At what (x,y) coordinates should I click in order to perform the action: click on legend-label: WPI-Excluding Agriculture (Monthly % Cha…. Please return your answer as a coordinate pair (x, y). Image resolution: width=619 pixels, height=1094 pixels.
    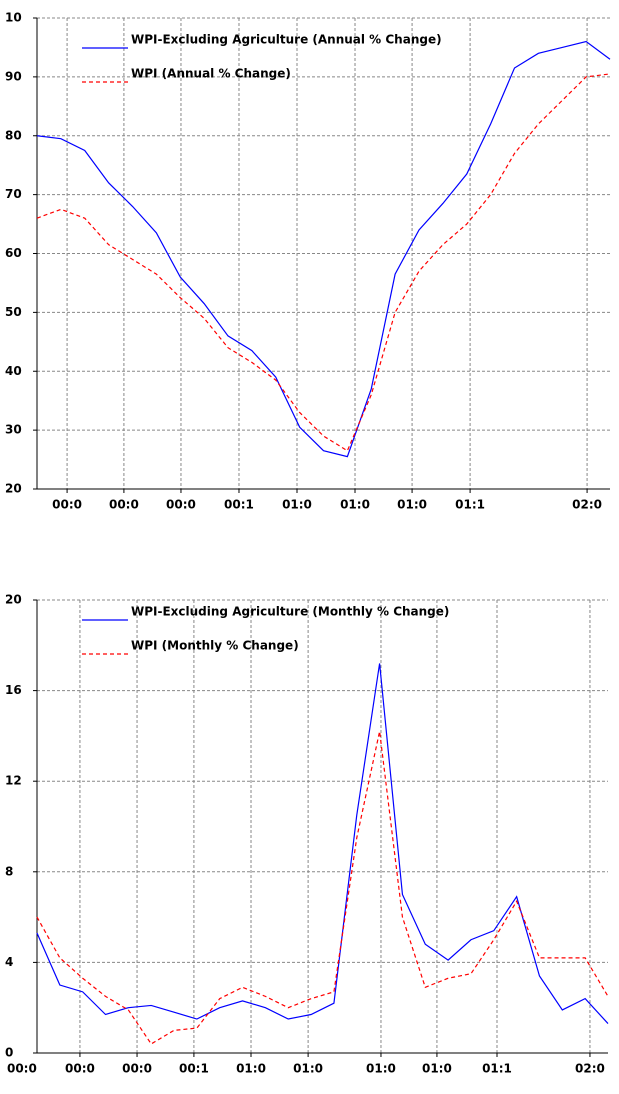
    Looking at the image, I should click on (290, 612).